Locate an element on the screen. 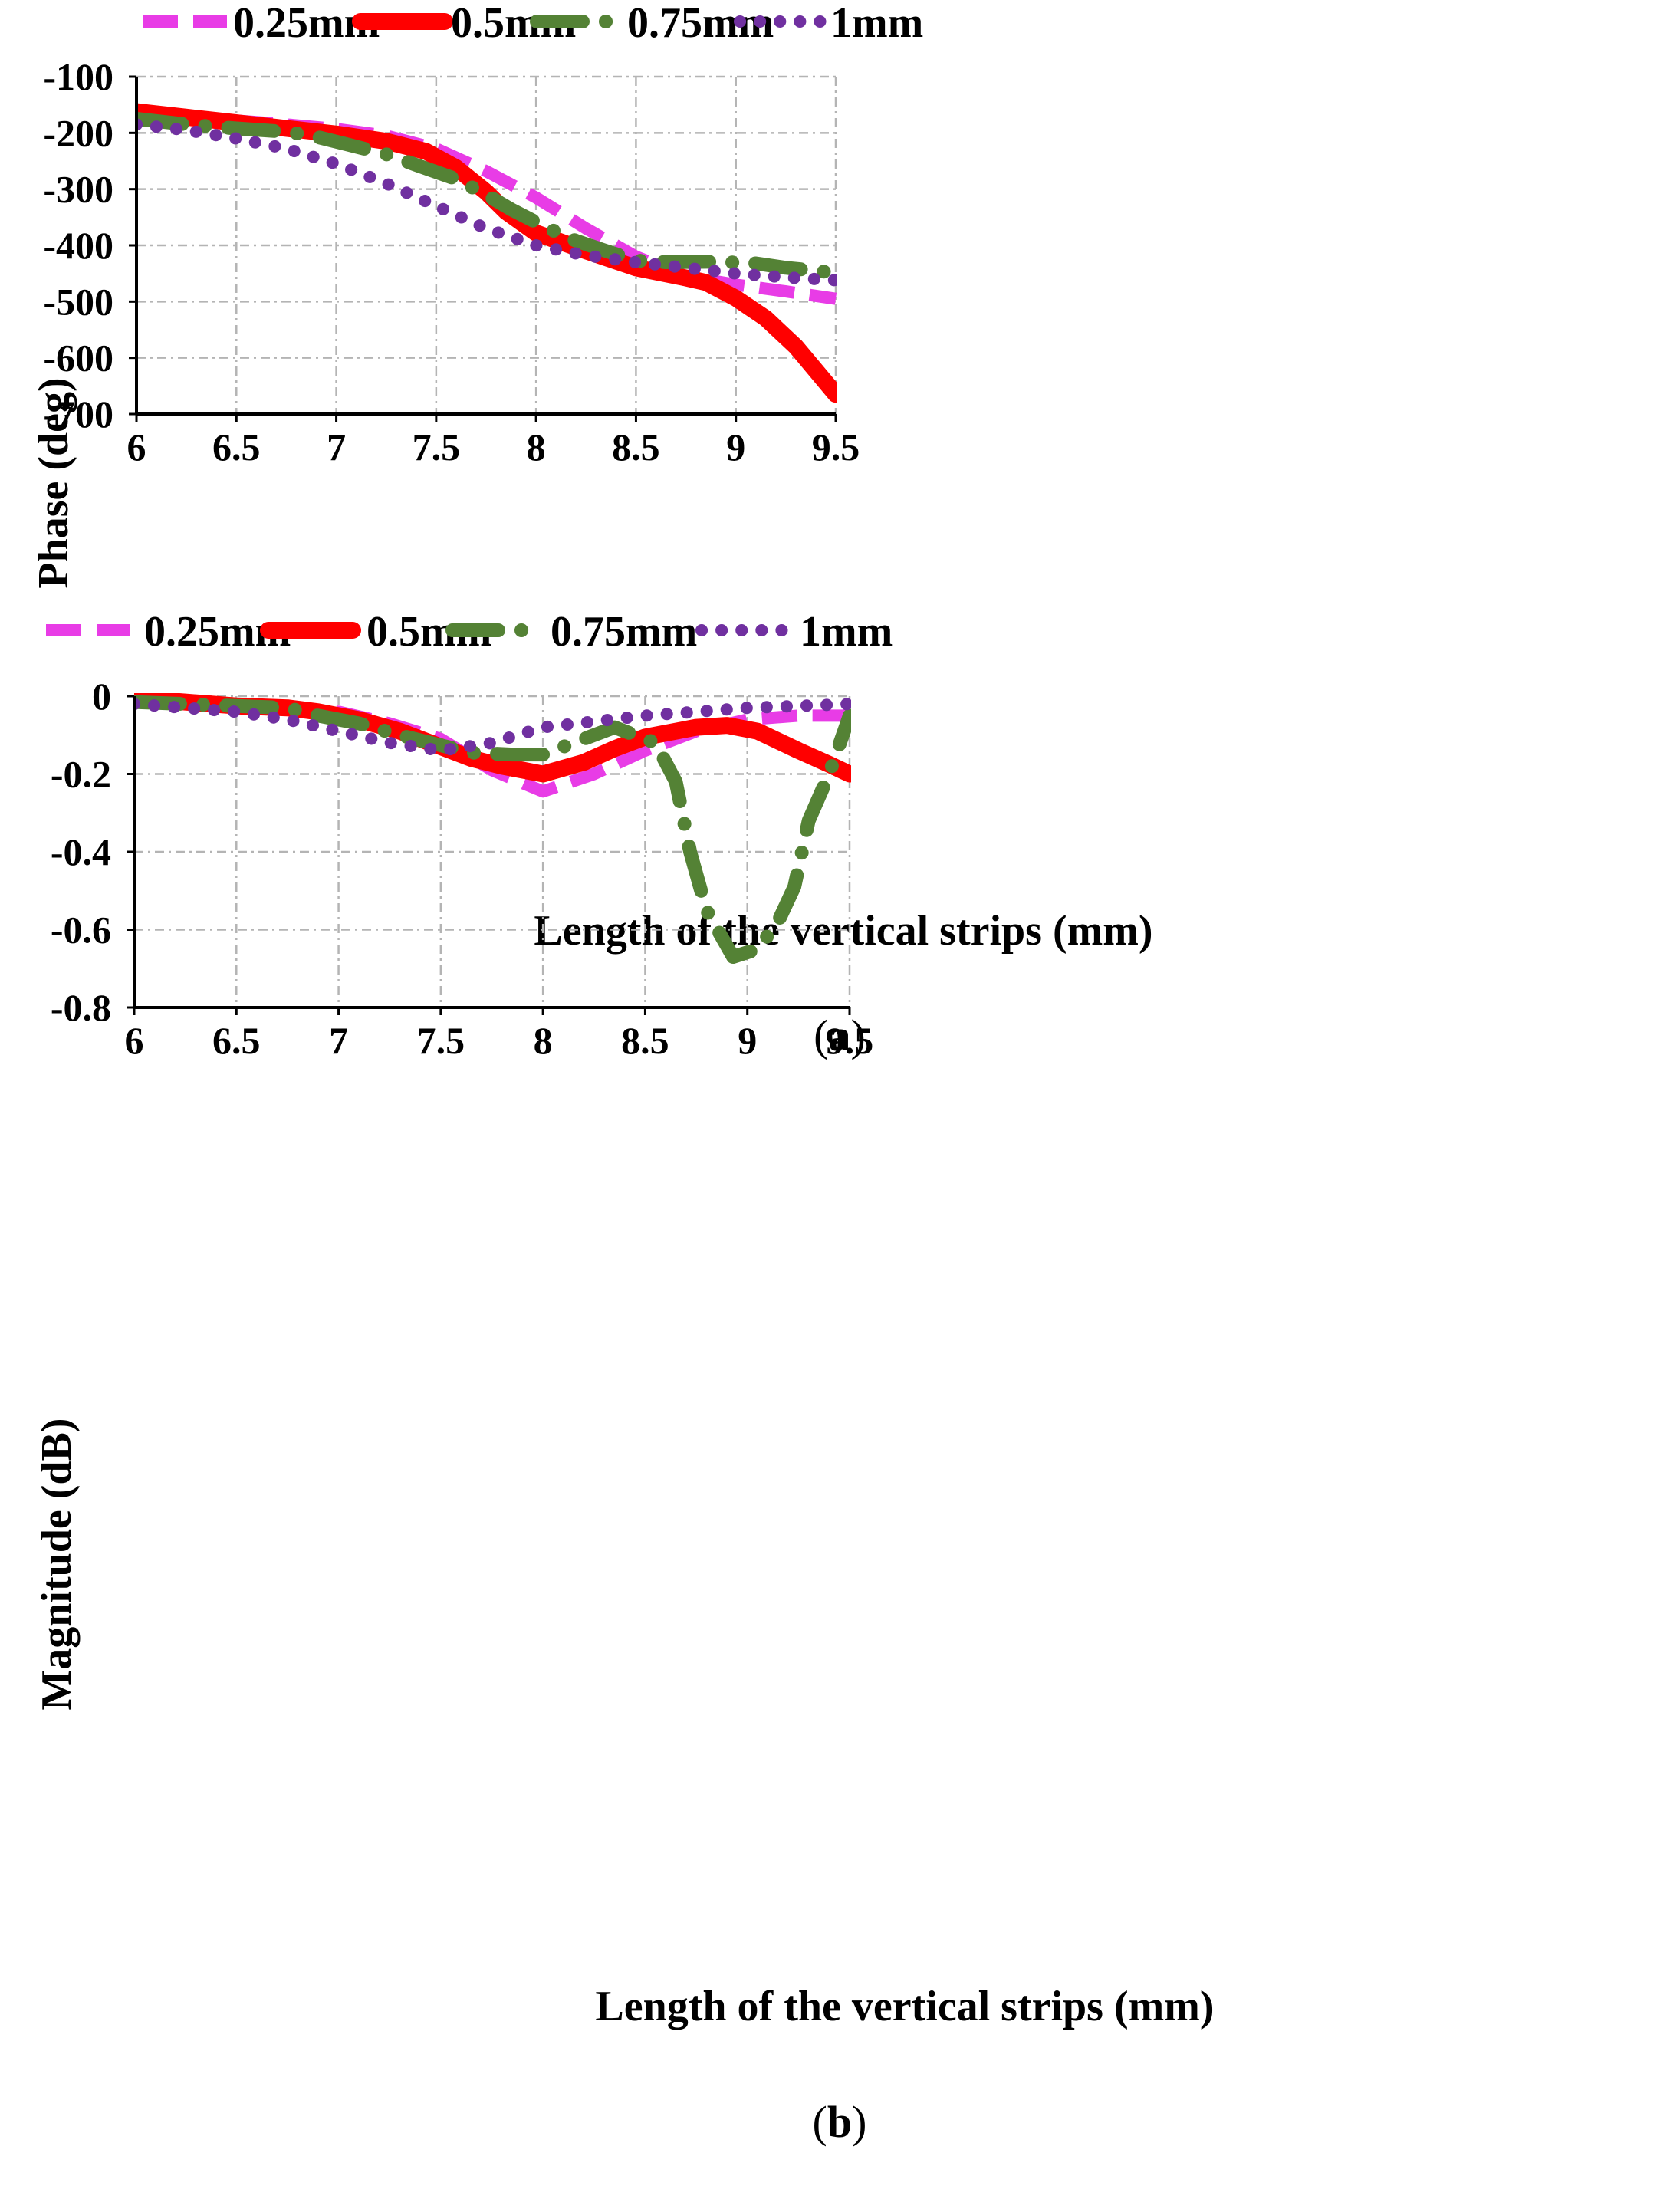  phase-chart-y-ticks: -100 -200 -300 -400 -500 -600 -700 is located at coordinates (78, 245).